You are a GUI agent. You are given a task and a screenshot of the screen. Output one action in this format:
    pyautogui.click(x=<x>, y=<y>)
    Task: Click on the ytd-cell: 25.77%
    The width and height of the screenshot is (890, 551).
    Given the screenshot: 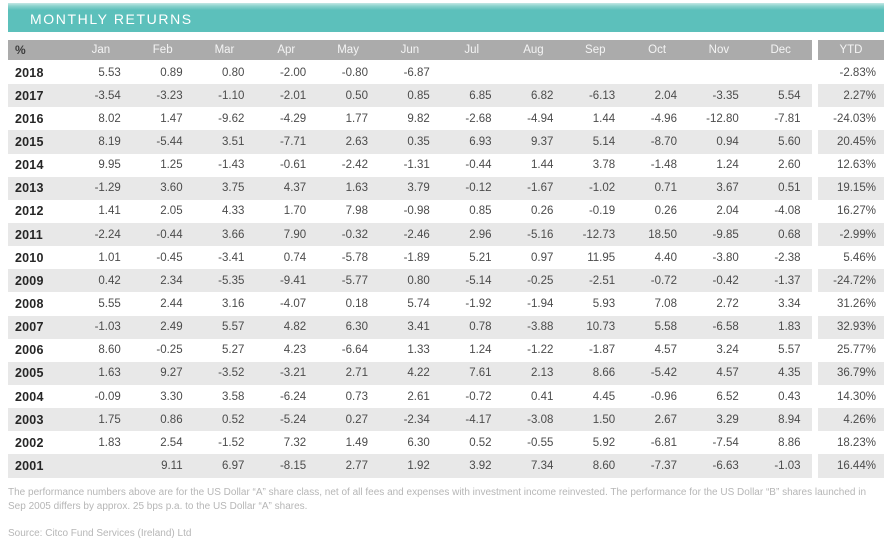 What is the action you would take?
    pyautogui.click(x=856, y=350)
    